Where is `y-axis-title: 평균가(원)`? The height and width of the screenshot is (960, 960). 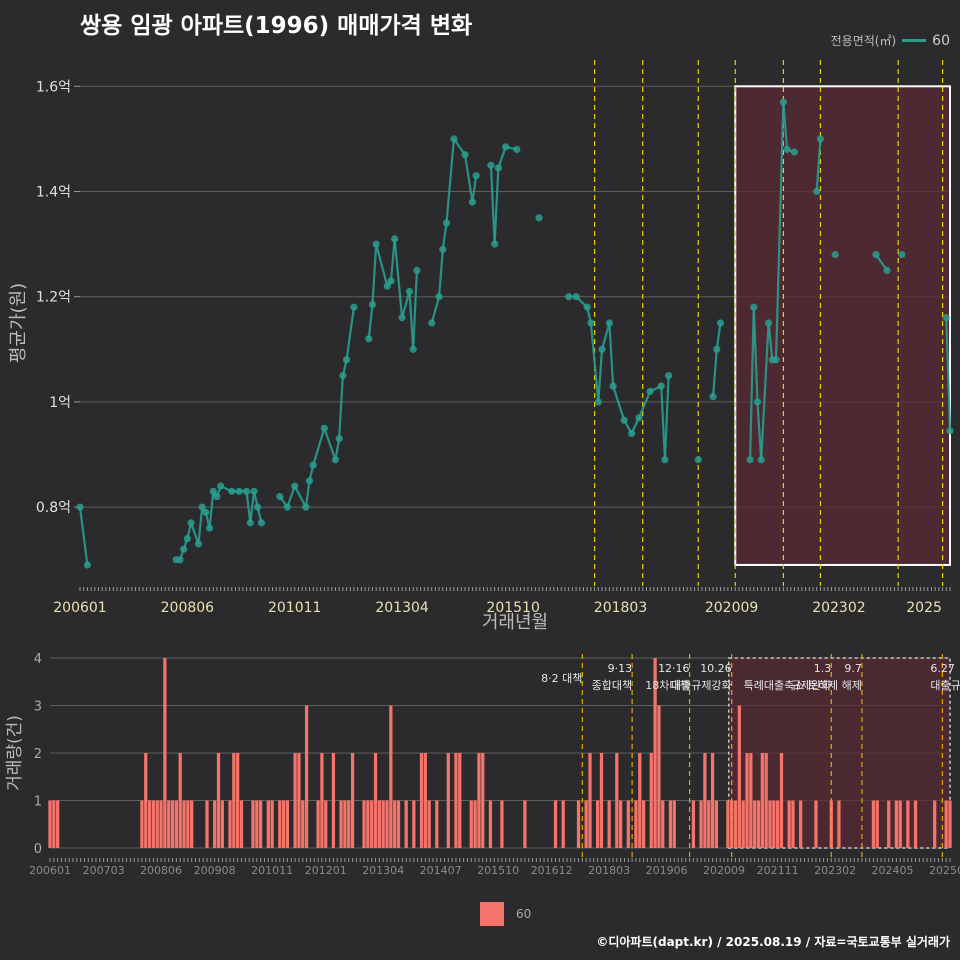
y-axis-title: 평균가(원) is located at coordinates (18, 323).